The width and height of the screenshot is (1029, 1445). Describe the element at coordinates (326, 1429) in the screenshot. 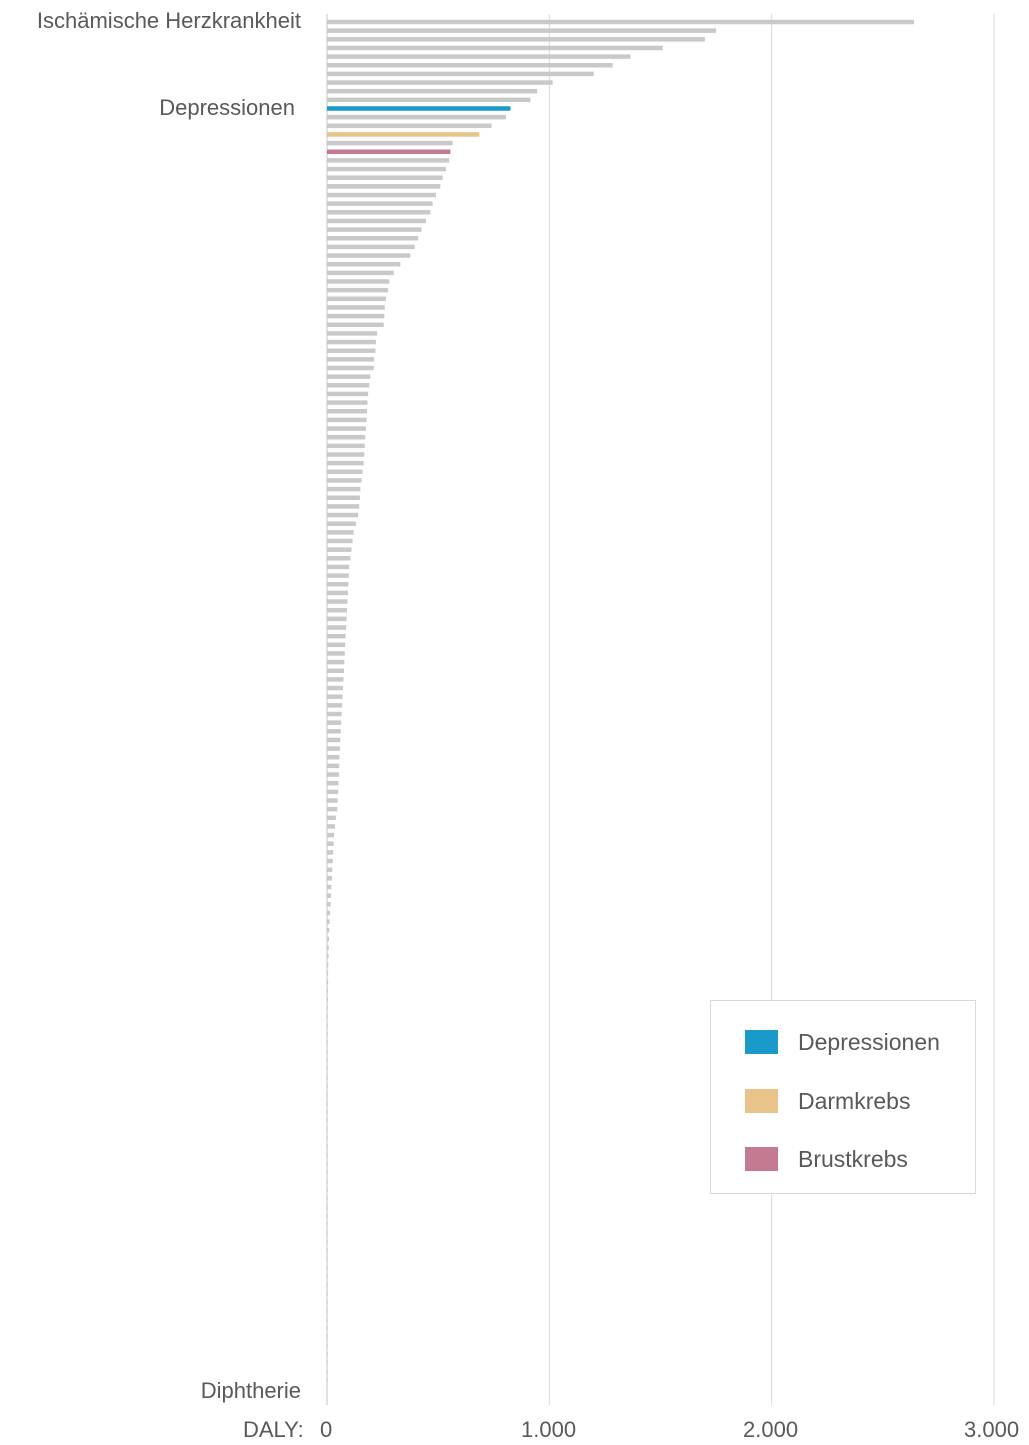

I see `x-tick-label-0: 0` at that location.